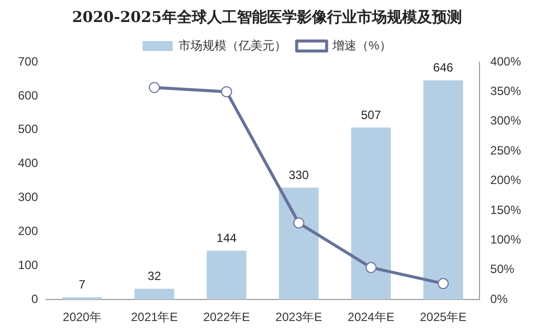  I want to click on y2-tick-label: 200%, so click(506, 180).